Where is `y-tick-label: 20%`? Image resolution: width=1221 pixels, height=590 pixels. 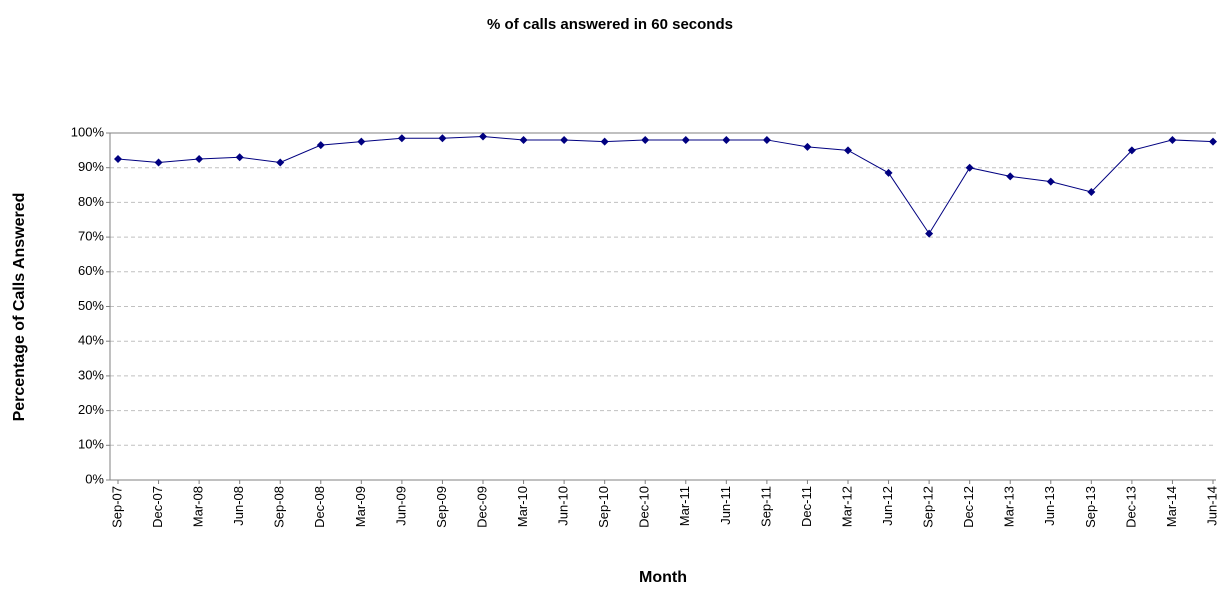 y-tick-label: 20% is located at coordinates (91, 409).